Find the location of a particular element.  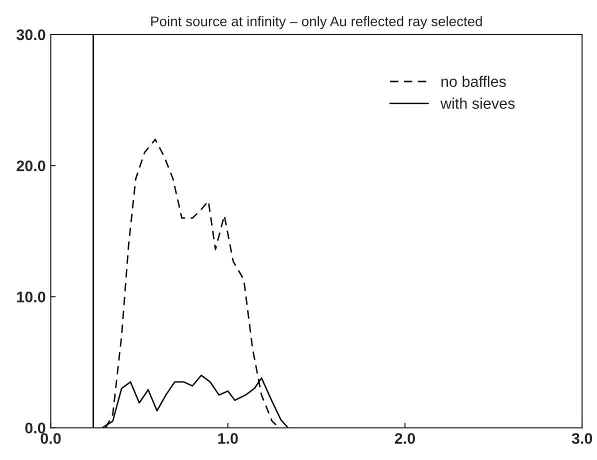

x-tick-label: 2.0 is located at coordinates (404, 438).